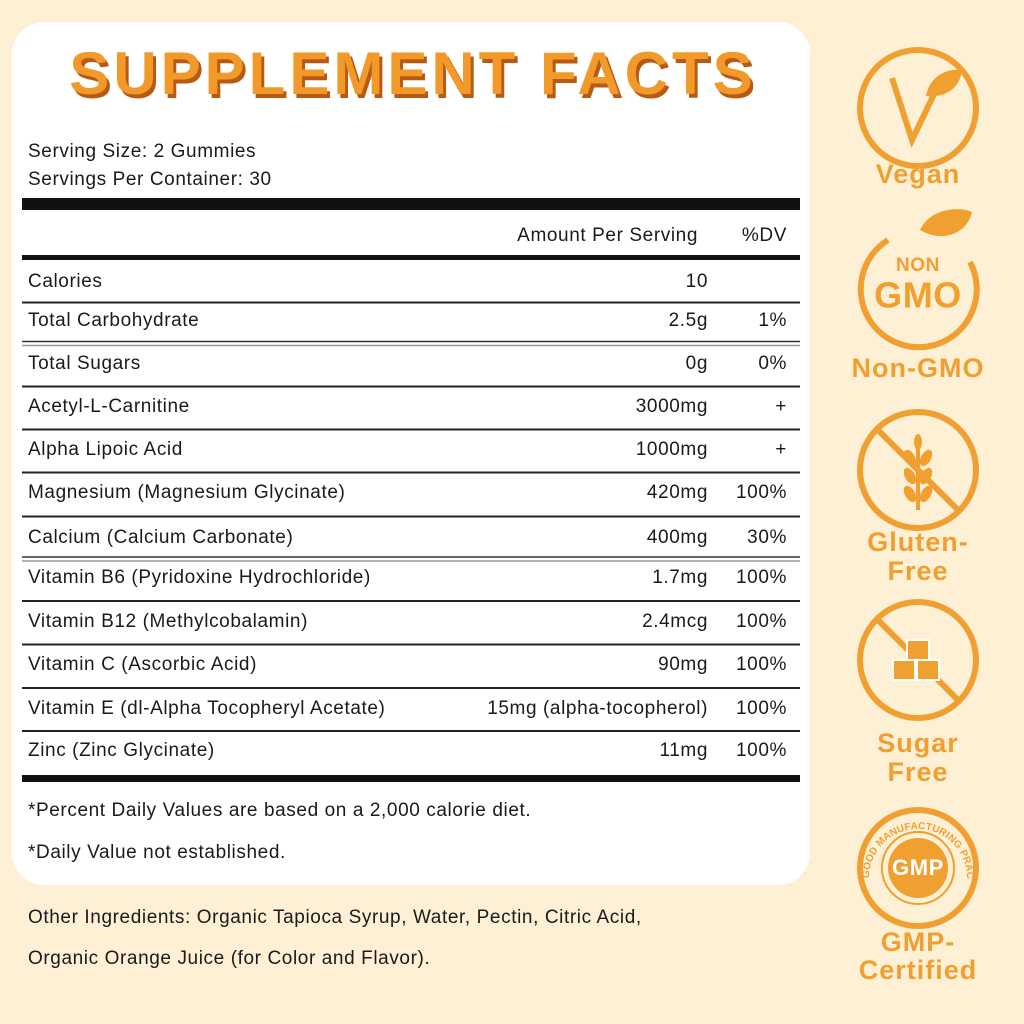 The width and height of the screenshot is (1024, 1024). I want to click on amount: 2.5g, so click(688, 320).